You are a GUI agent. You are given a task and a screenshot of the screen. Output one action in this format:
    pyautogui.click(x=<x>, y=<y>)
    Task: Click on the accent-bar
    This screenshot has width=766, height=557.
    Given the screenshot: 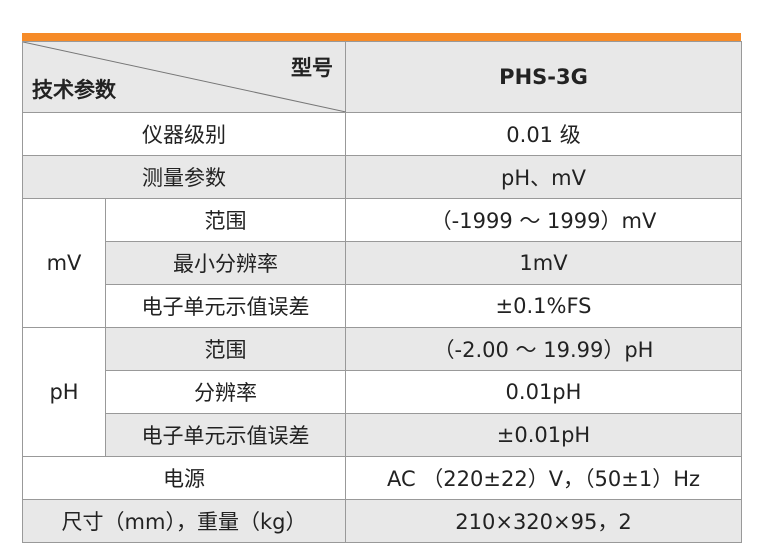 What is the action you would take?
    pyautogui.click(x=381, y=37)
    